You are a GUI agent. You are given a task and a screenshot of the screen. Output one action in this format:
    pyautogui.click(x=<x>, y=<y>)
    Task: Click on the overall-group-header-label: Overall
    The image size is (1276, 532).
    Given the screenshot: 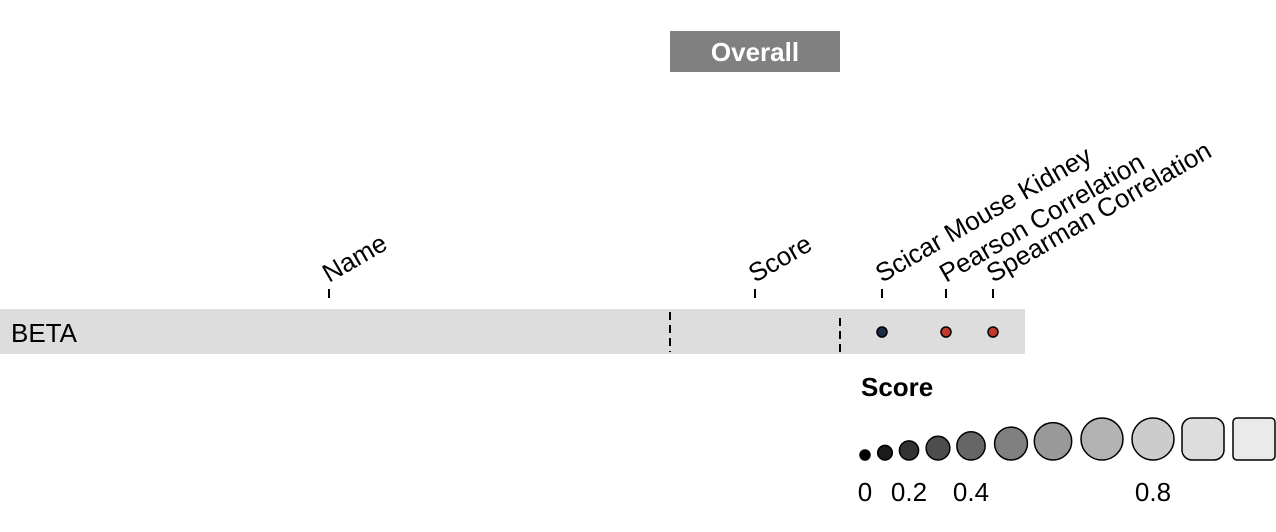 What is the action you would take?
    pyautogui.click(x=755, y=52)
    